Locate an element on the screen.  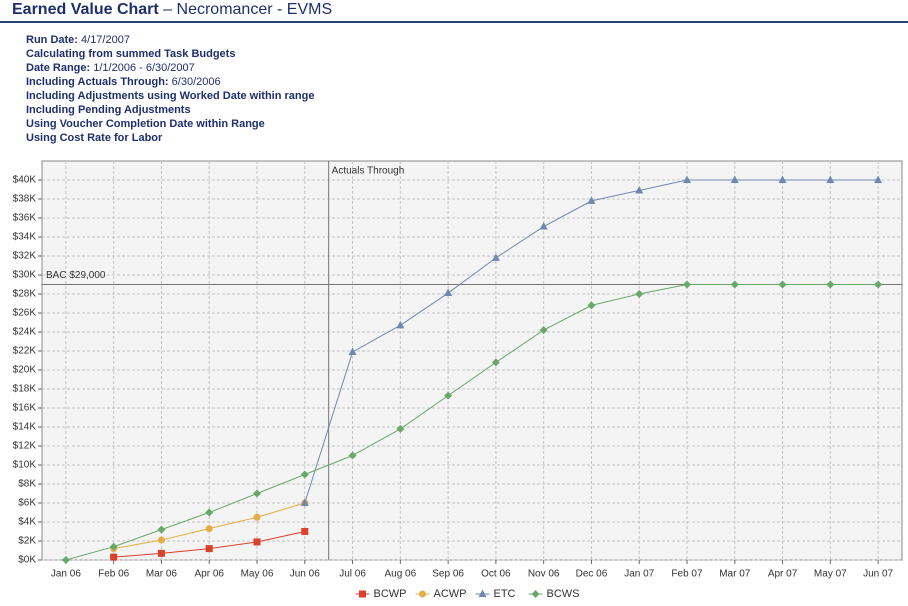
x-tick-label: Apr 07 is located at coordinates (783, 574).